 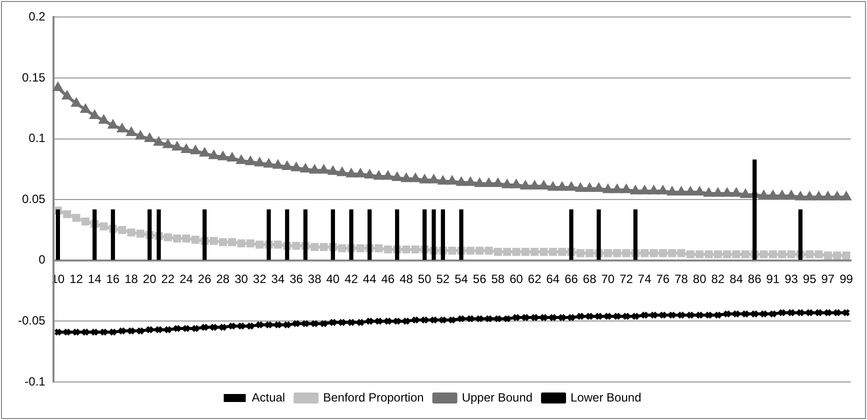 I want to click on x-tick-label: 68, so click(x=589, y=279).